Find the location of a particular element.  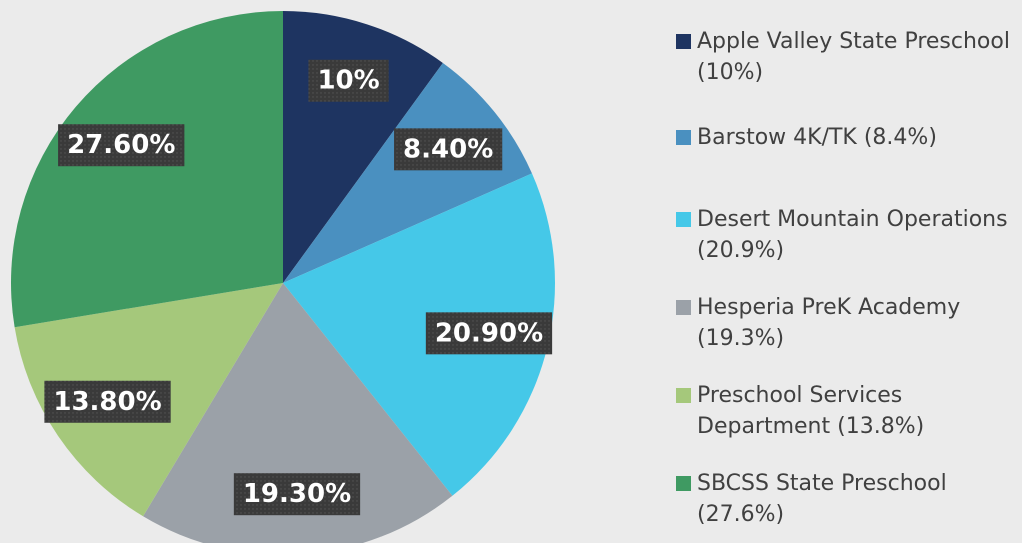

data-label: 8.40% is located at coordinates (448, 149).